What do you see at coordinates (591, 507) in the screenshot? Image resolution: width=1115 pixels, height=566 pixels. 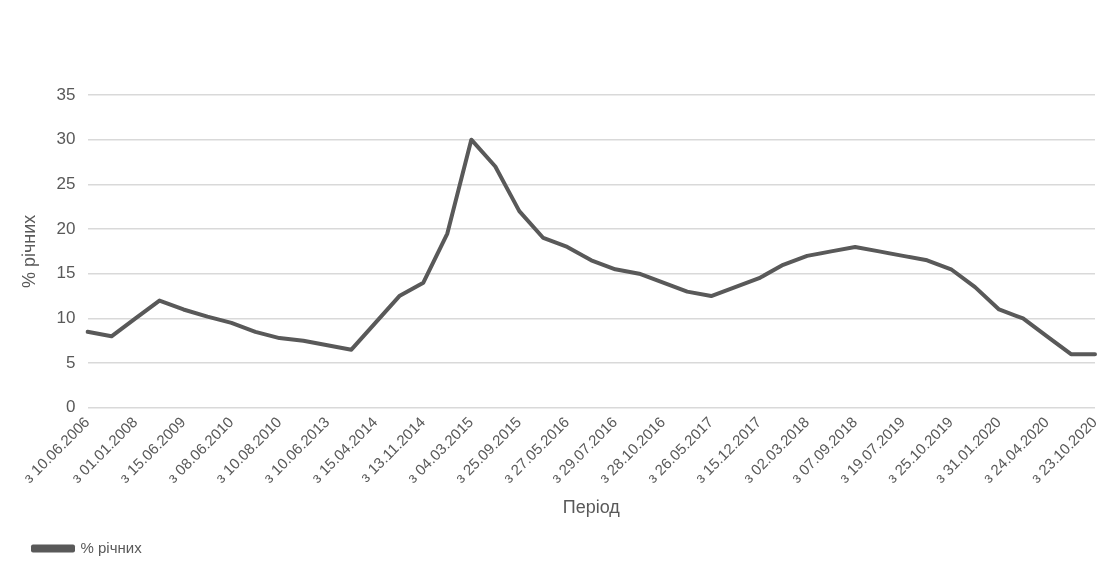 I see `x-axis-title: Період` at bounding box center [591, 507].